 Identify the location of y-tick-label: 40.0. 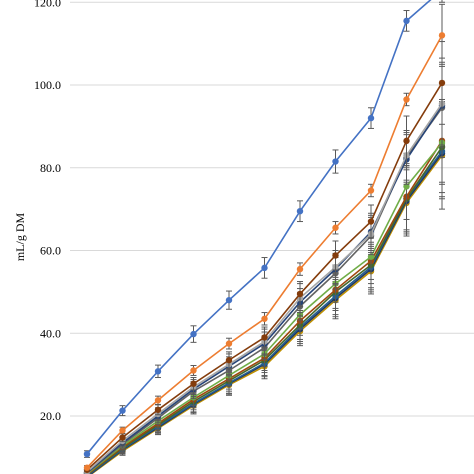
(50, 333).